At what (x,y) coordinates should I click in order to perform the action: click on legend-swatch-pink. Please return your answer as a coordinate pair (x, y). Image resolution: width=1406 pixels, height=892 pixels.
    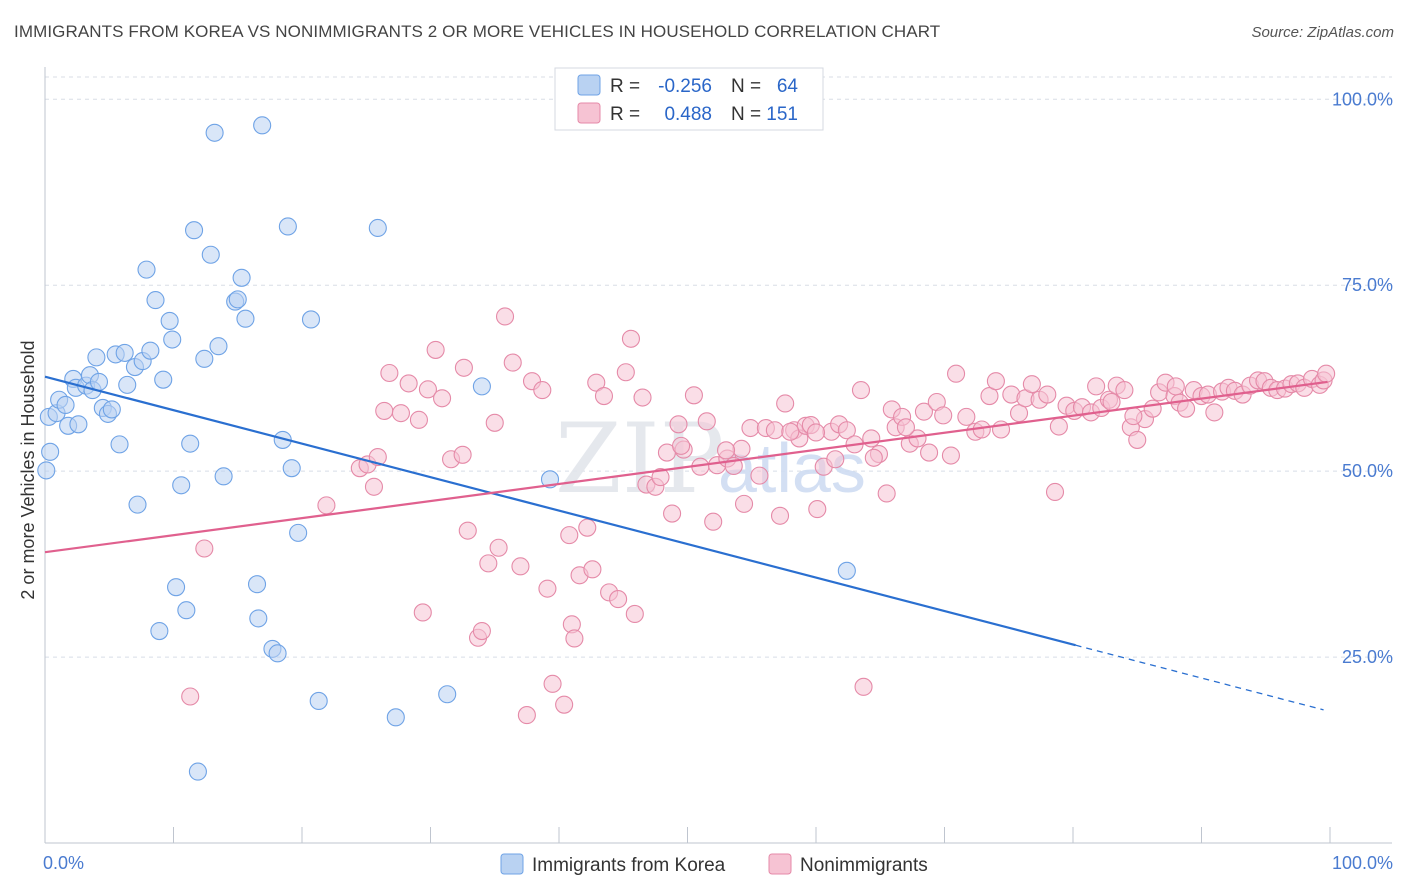
    Looking at the image, I should click on (589, 113).